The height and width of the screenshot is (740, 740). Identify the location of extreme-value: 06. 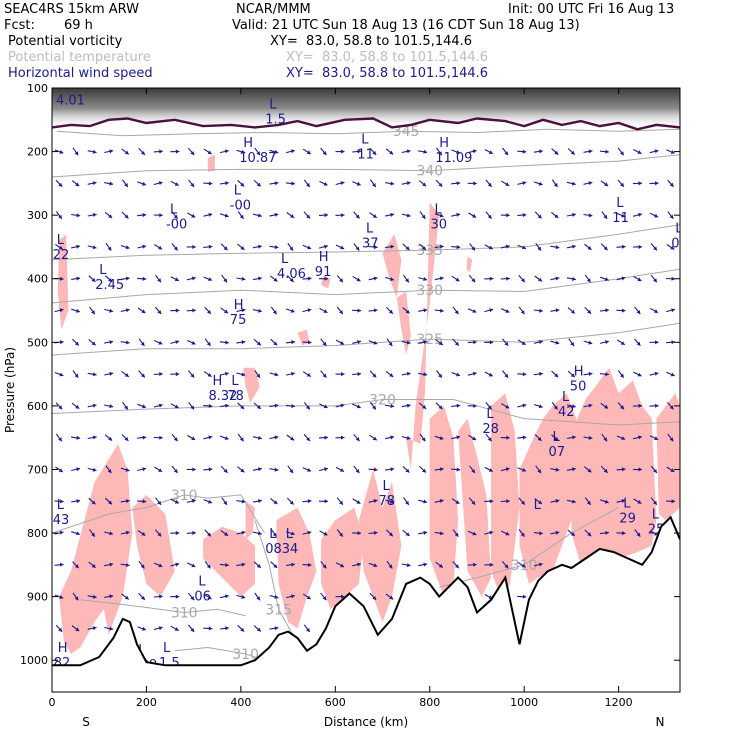
(202, 597).